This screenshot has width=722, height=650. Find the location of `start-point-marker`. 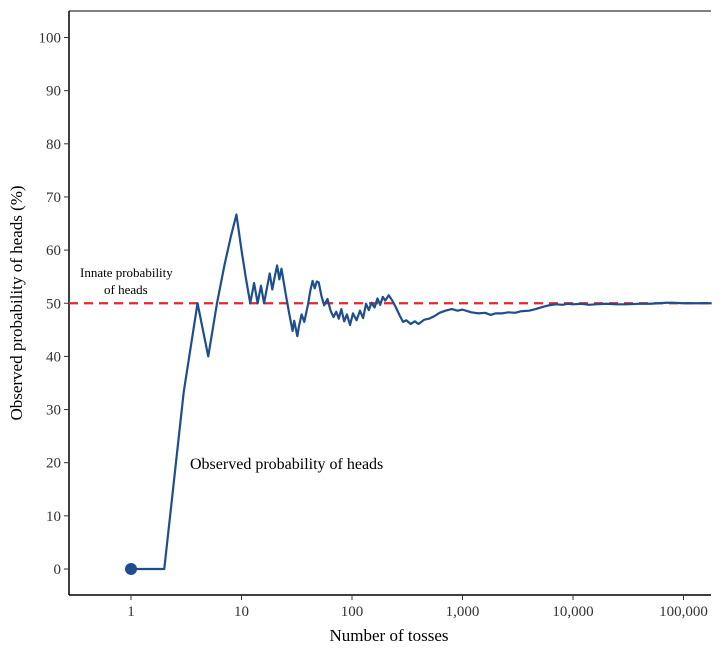

start-point-marker is located at coordinates (131, 569).